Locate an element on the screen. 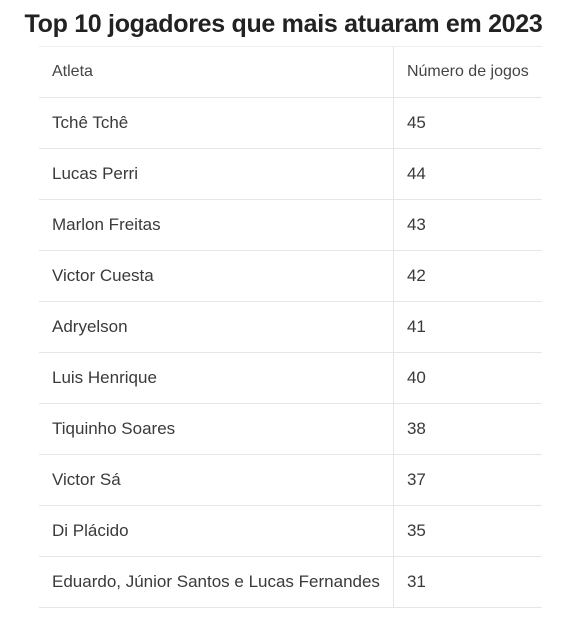 This screenshot has height=621, width=567. games-cell: 35 is located at coordinates (467, 531).